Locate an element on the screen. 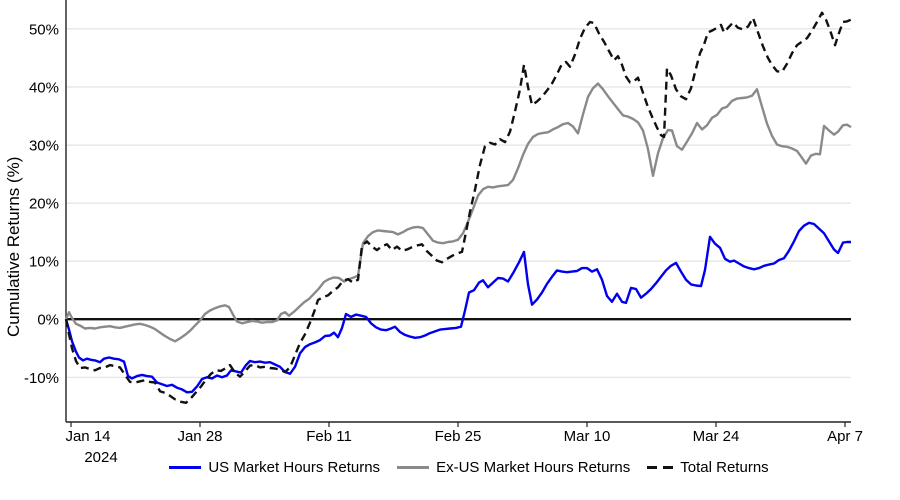 This screenshot has width=900, height=500. legend-item-ex-us-market-hours: Ex-US Market Hours Returns is located at coordinates (513, 467).